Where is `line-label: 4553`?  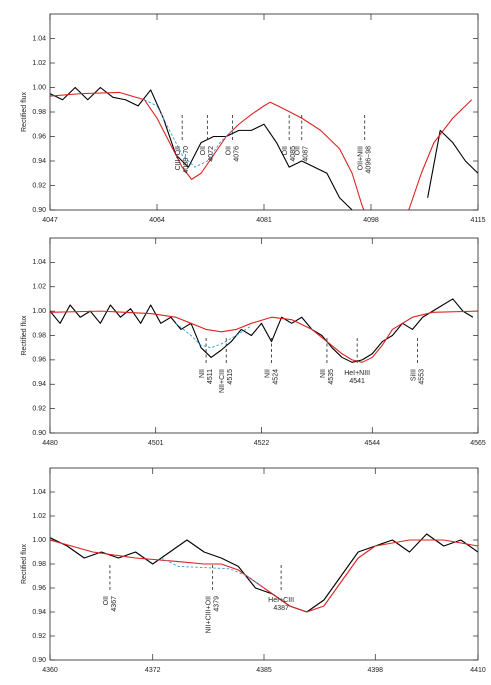
line-label: 4553 is located at coordinates (421, 377).